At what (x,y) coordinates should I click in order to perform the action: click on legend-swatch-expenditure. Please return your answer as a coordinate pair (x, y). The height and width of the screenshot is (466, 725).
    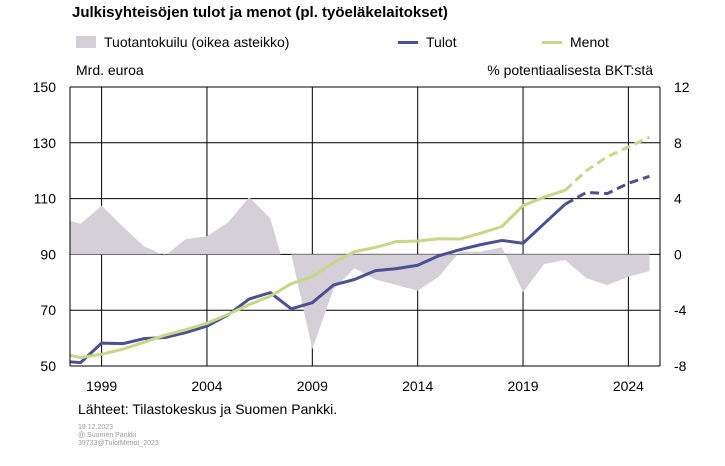
    Looking at the image, I should click on (552, 42).